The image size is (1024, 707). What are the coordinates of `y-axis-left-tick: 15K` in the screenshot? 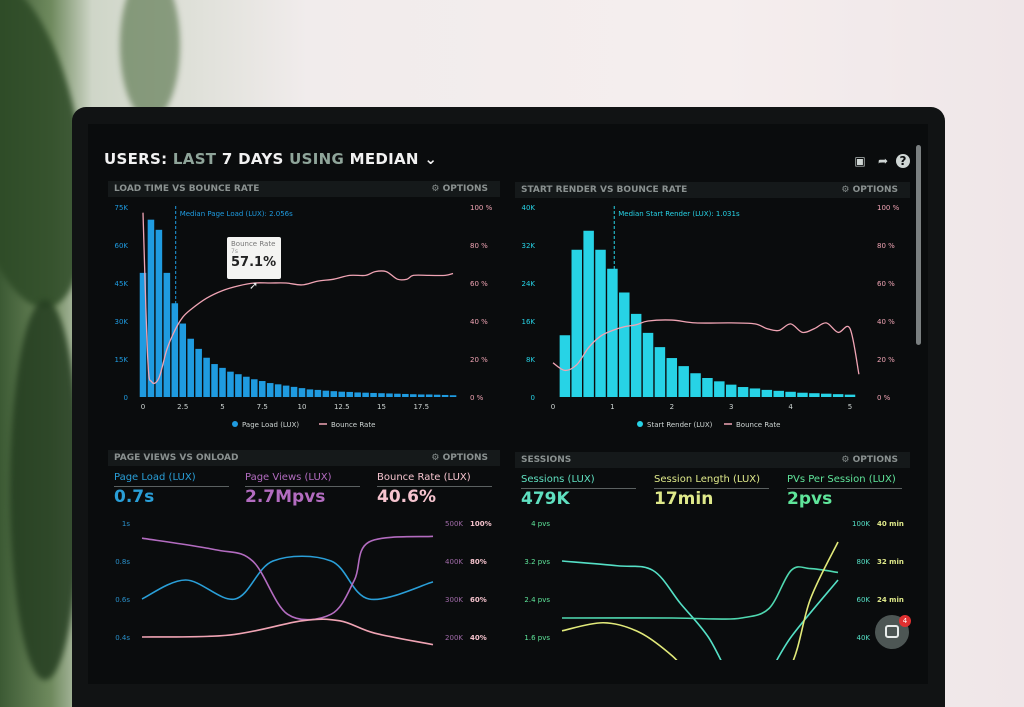 It's located at (122, 360).